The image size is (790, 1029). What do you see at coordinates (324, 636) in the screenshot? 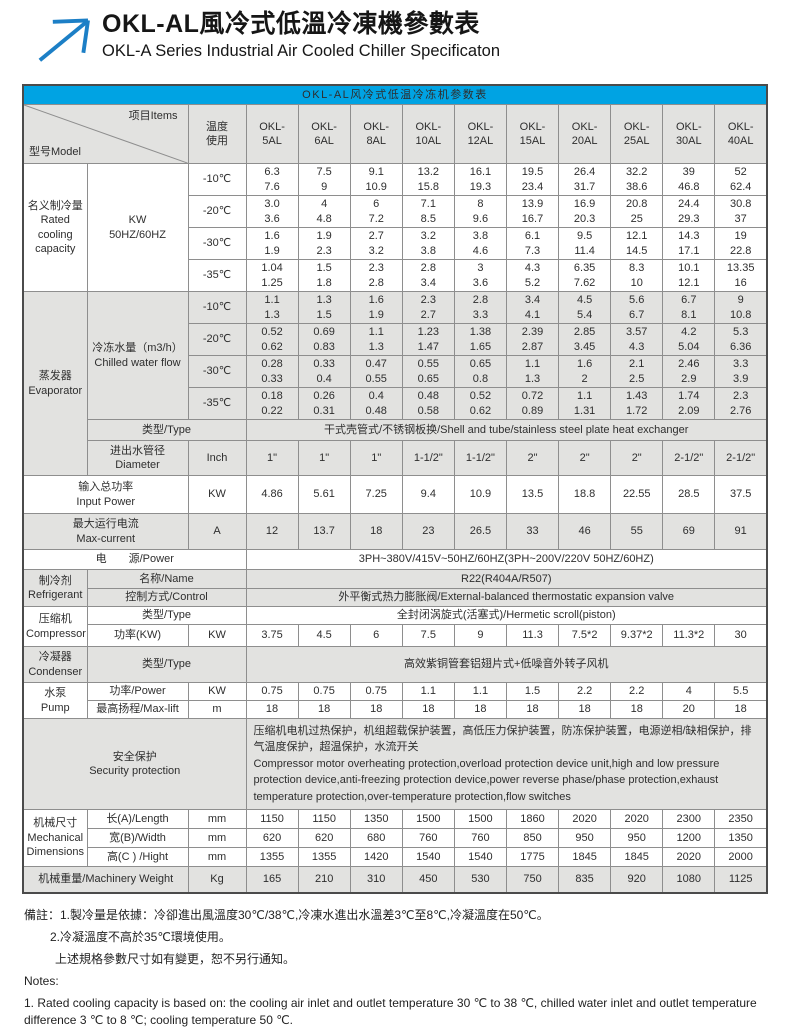
I see `value-cell: 4.5` at bounding box center [324, 636].